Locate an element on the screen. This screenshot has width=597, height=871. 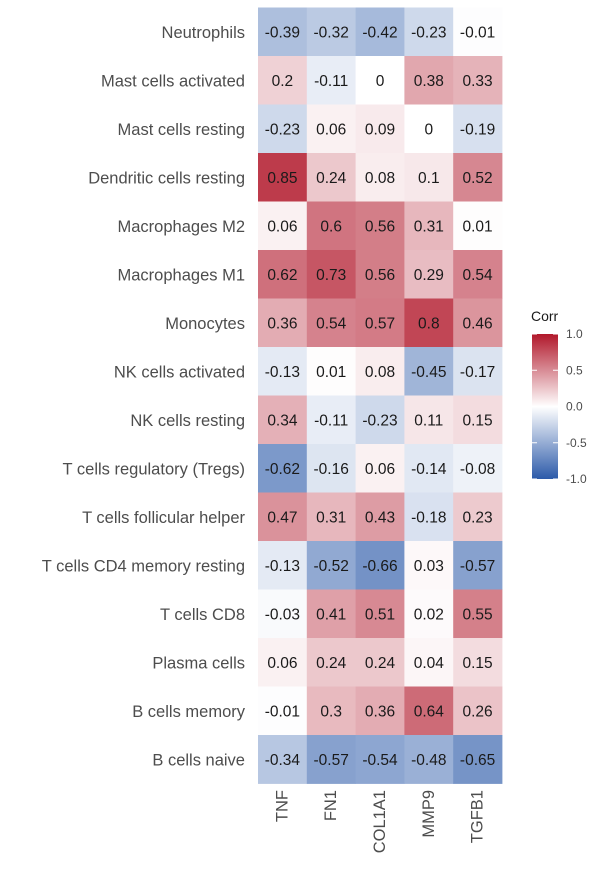
cell-value-label: -0.03 is located at coordinates (282, 614).